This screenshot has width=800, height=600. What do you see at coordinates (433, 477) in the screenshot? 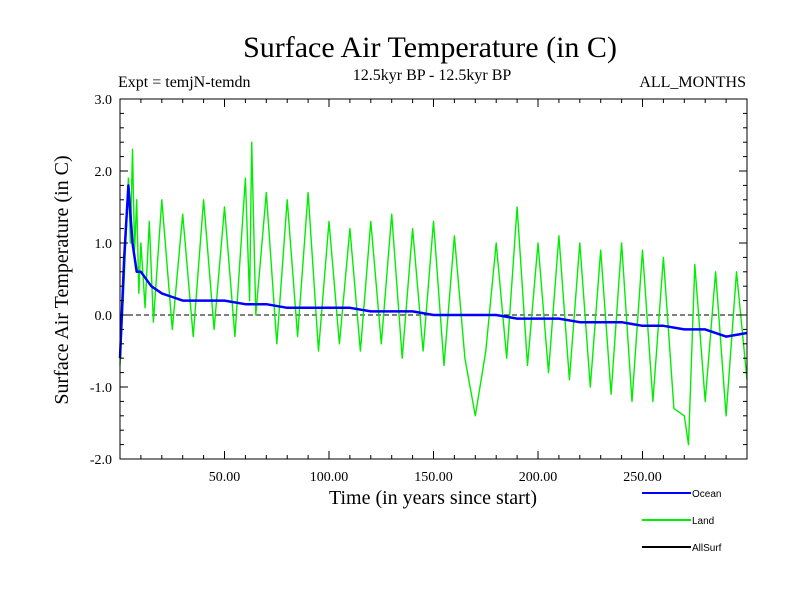
I see `x-tick-label: 150.00` at bounding box center [433, 477].